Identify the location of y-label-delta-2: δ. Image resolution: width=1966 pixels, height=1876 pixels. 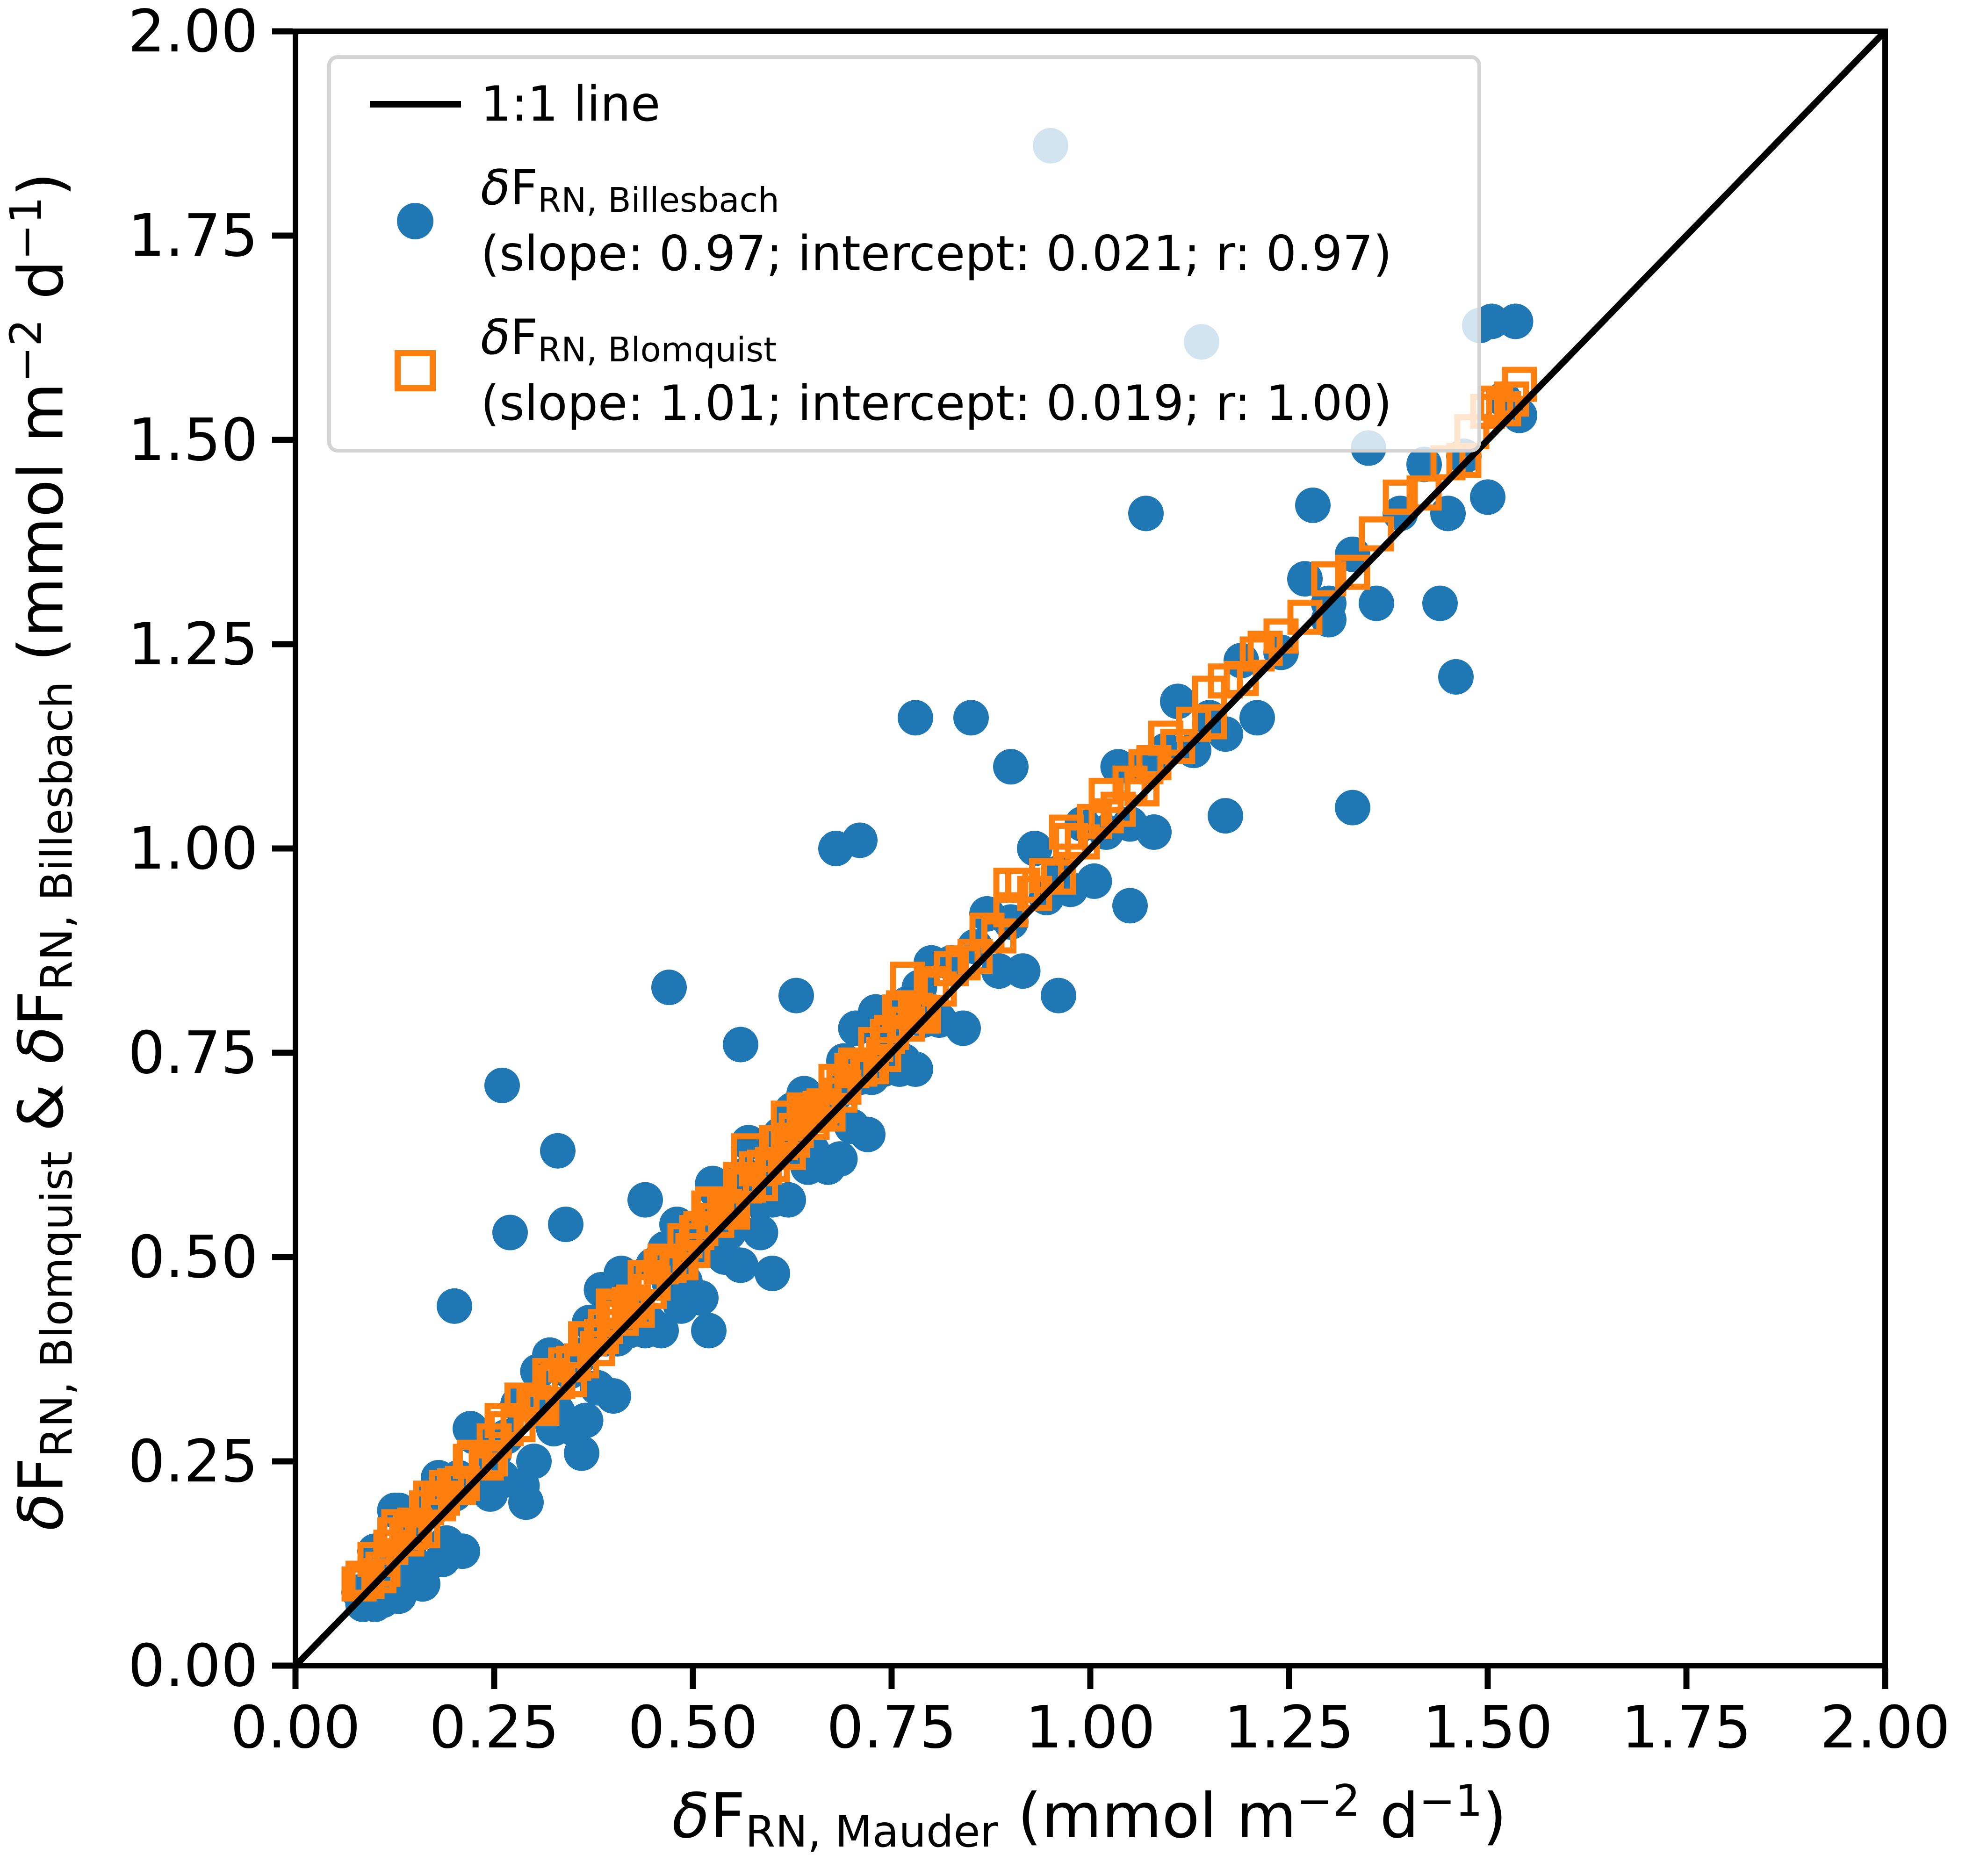
(41, 1045).